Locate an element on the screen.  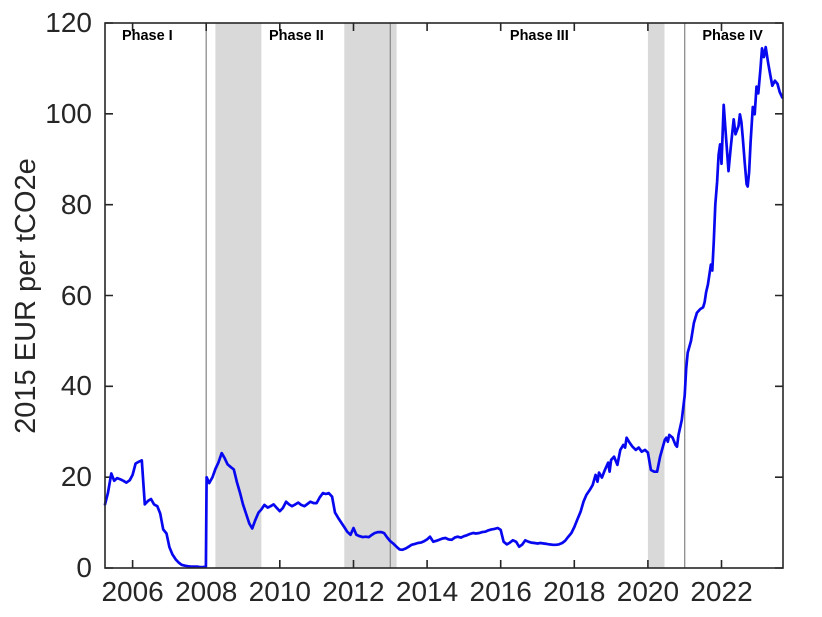
phase-label: Phase II is located at coordinates (296, 36).